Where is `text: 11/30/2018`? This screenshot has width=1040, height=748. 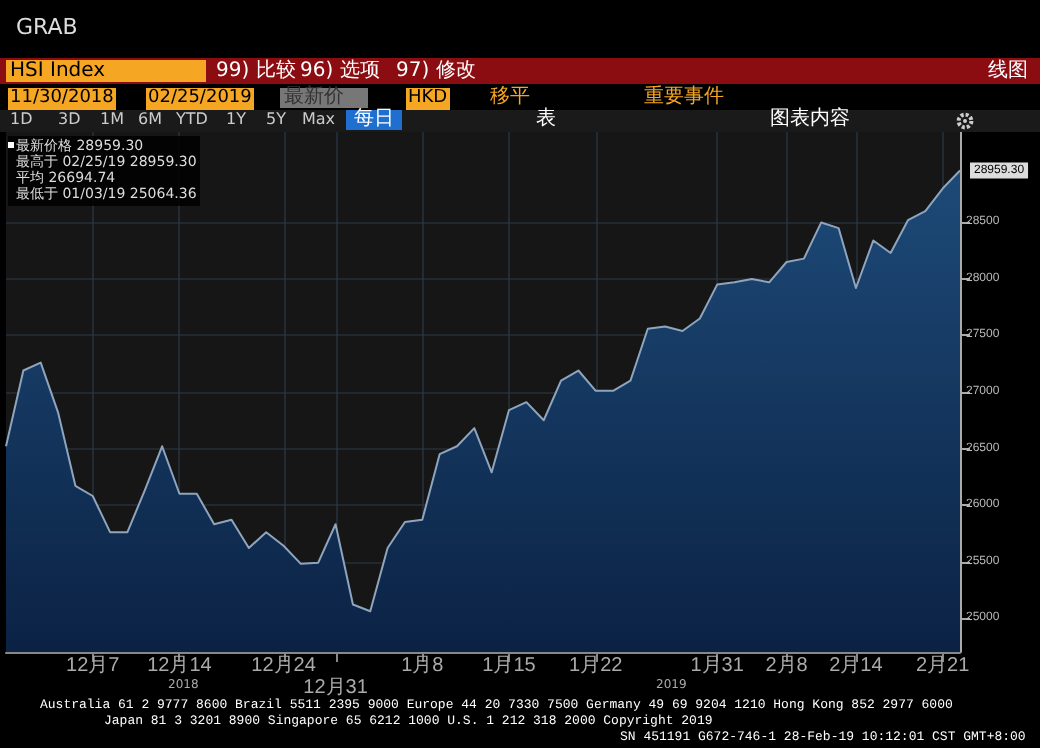
text: 11/30/2018 is located at coordinates (62, 99).